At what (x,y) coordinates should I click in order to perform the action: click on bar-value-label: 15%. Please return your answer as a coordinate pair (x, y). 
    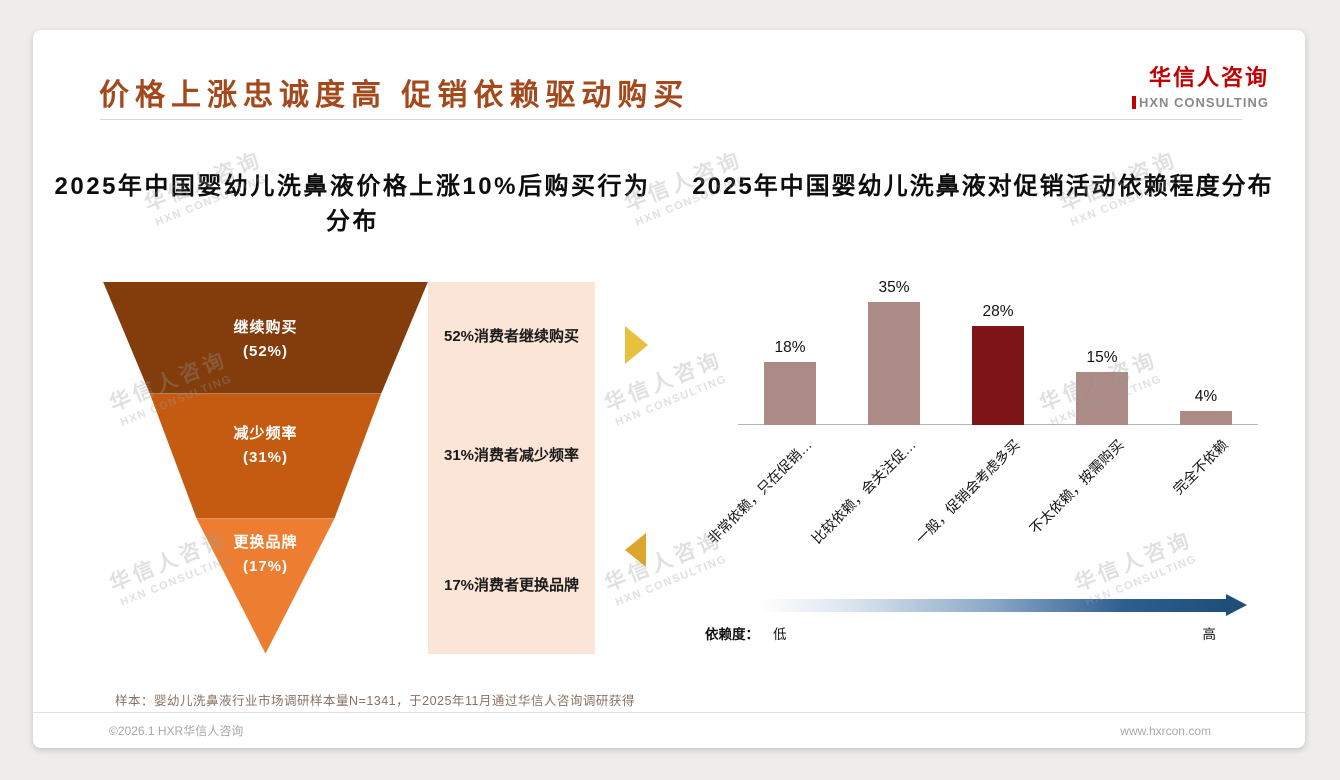
    Looking at the image, I should click on (1102, 357).